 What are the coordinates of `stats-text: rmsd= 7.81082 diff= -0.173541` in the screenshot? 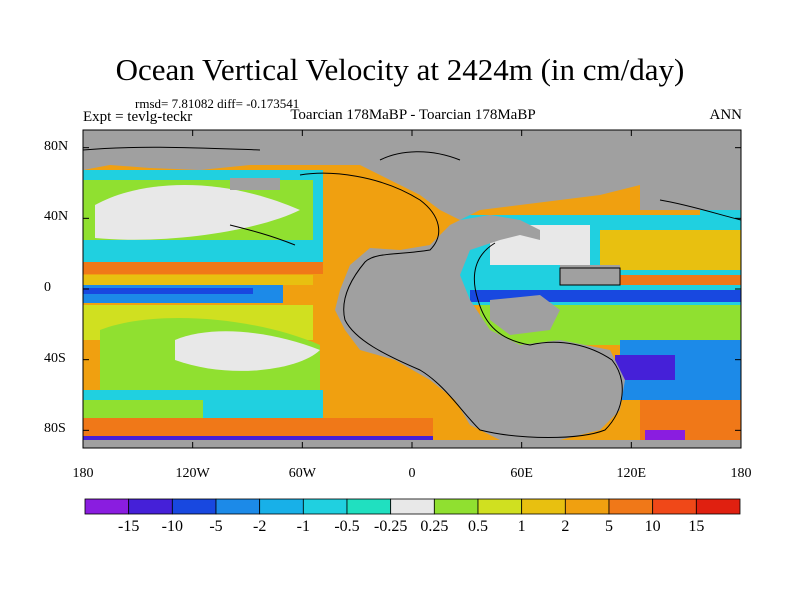 It's located at (217, 103).